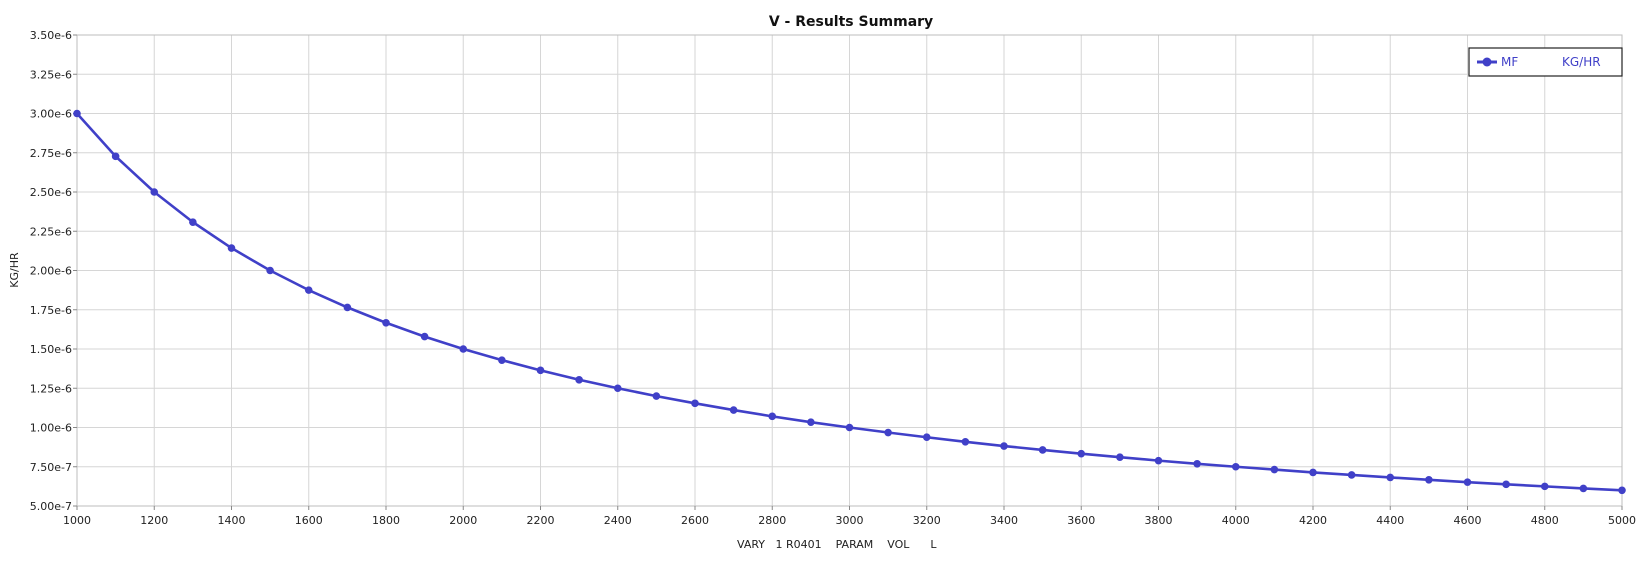  Describe the element at coordinates (1159, 520) in the screenshot. I see `x-tick-label: 3800` at that location.